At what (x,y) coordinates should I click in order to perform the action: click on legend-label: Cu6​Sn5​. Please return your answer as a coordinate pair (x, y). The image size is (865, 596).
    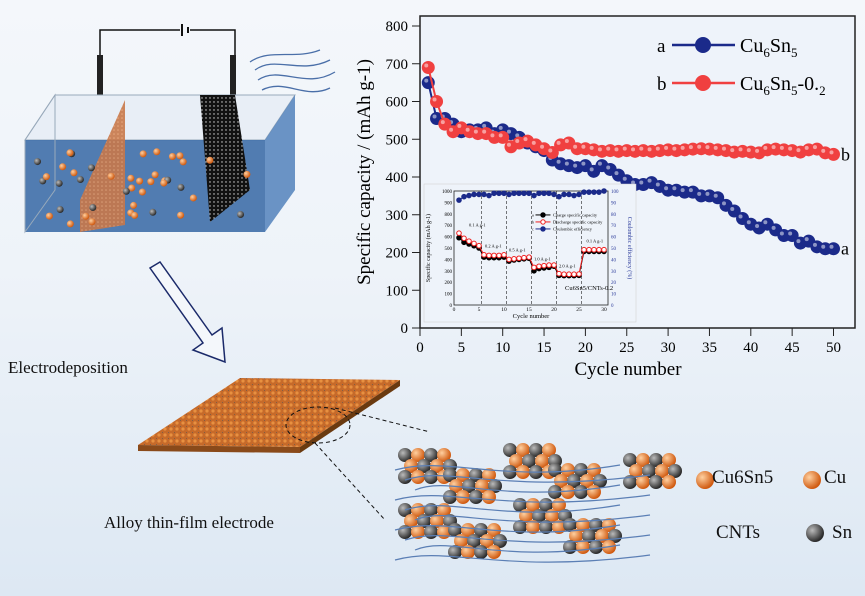
    Looking at the image, I should click on (768, 47).